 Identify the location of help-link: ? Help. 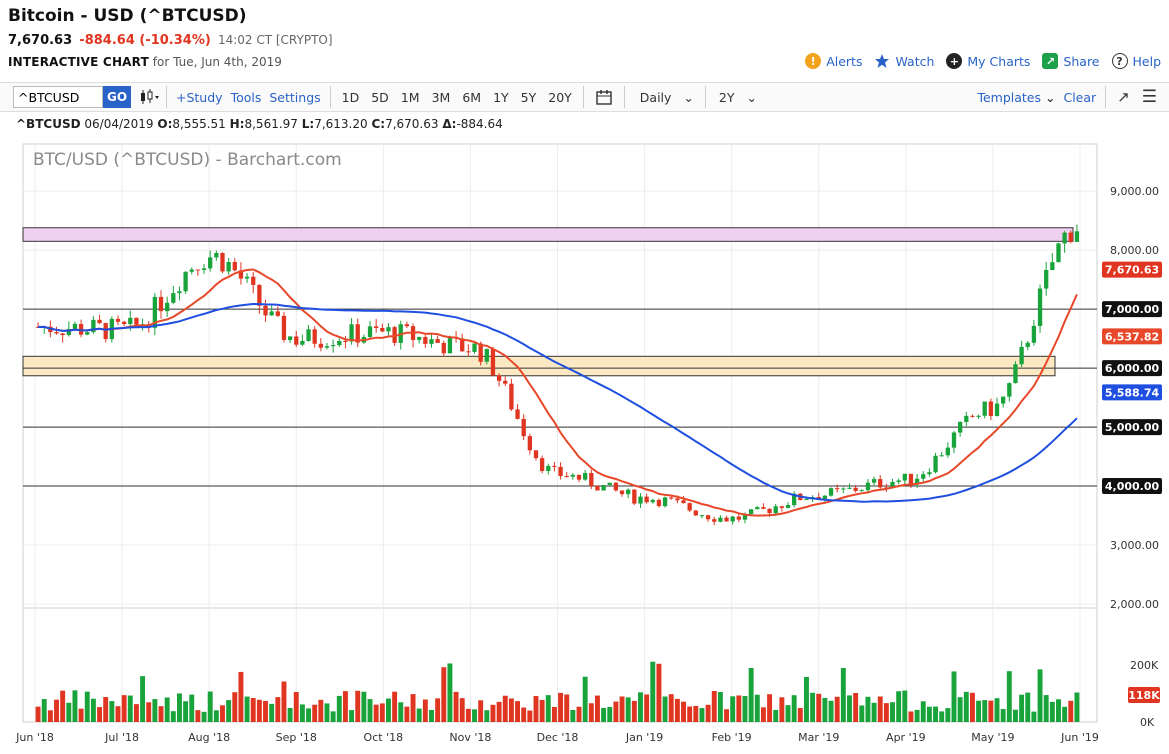
(1136, 61).